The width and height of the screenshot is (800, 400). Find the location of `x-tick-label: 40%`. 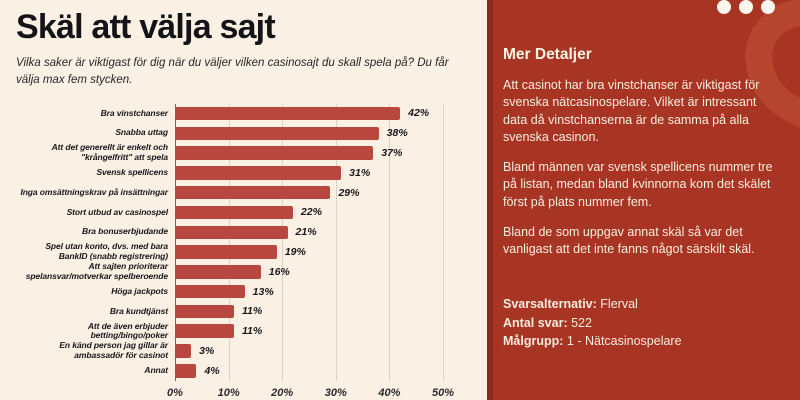

x-tick-label: 40% is located at coordinates (389, 392).